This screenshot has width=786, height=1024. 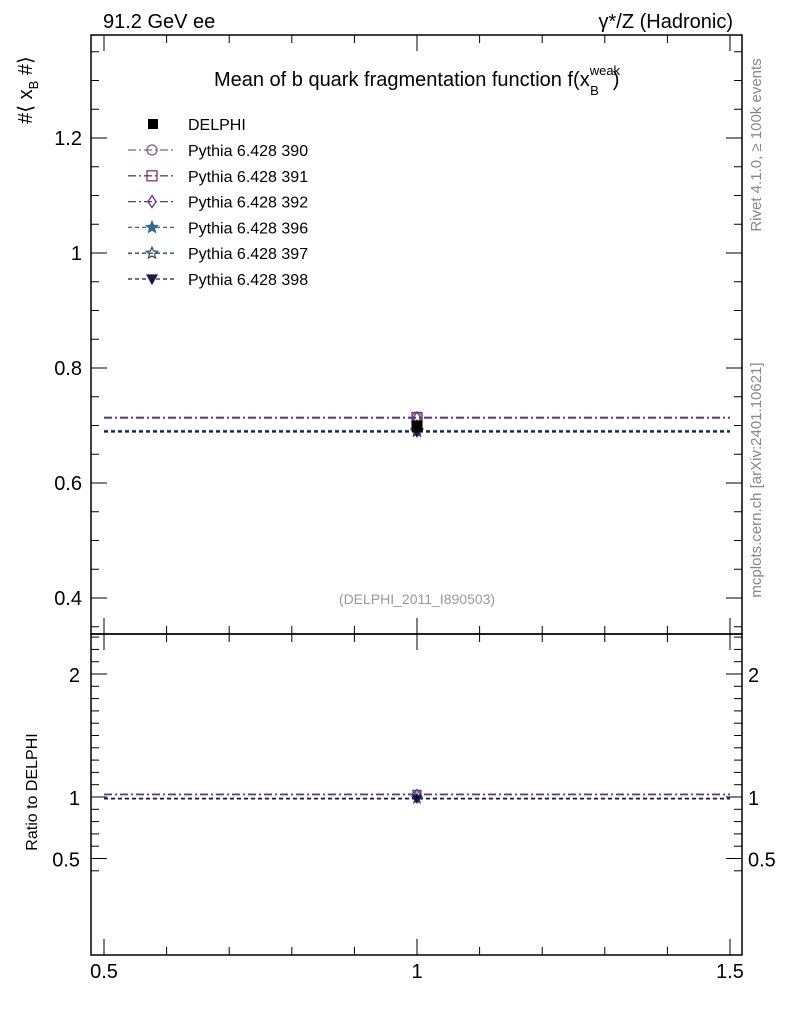 What do you see at coordinates (76, 254) in the screenshot?
I see `y-tick-label: 1` at bounding box center [76, 254].